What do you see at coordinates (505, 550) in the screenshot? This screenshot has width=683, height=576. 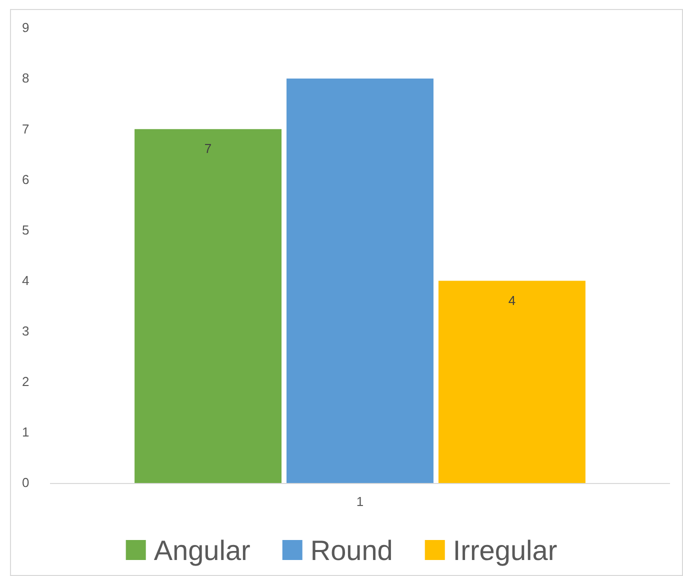 I see `legend-label: Irregular` at bounding box center [505, 550].